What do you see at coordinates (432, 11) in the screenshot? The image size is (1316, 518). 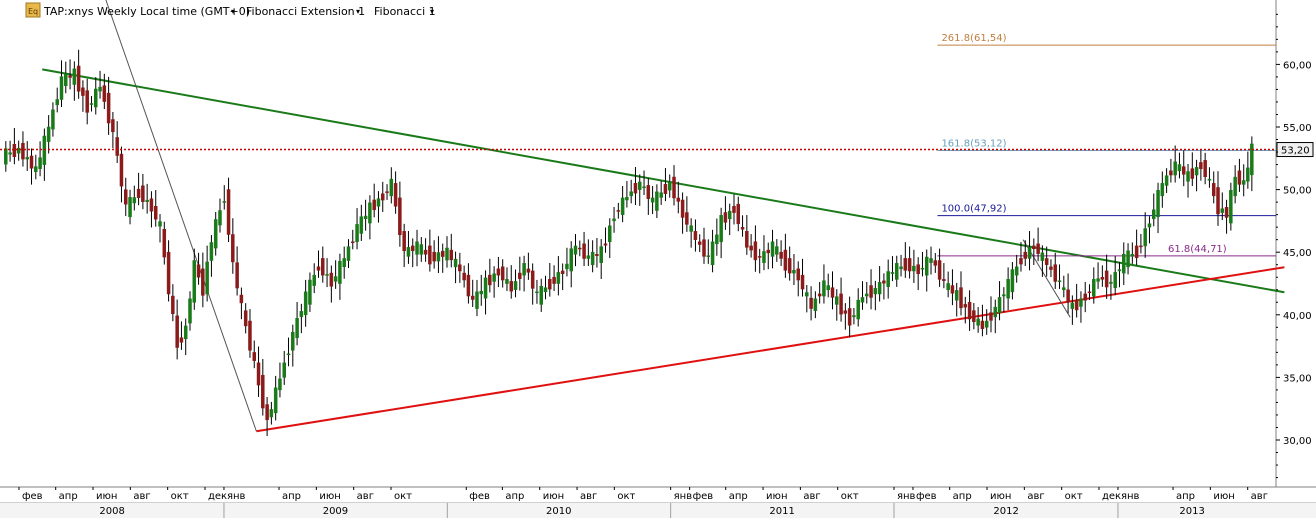 I see `indicator-2-dropdown-icon: ▾` at bounding box center [432, 11].